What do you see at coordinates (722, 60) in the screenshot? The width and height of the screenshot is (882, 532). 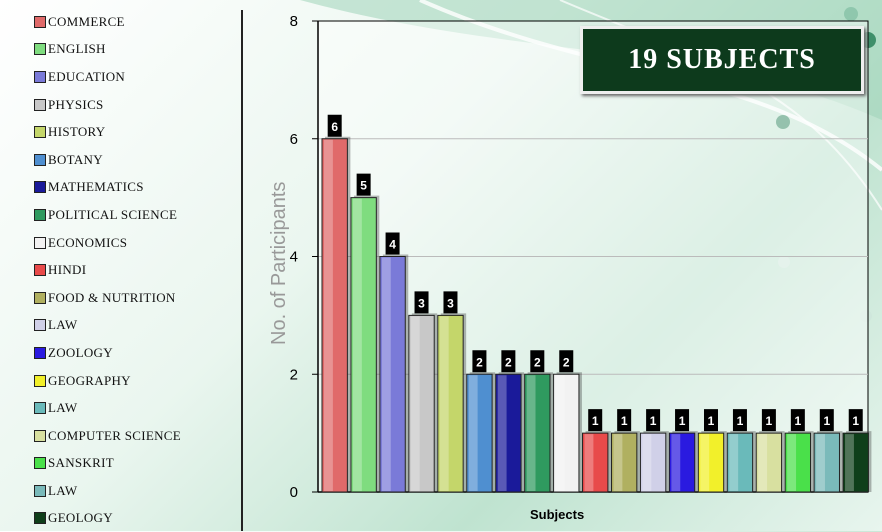 I see `chart-title: 19 SUBJECTS` at bounding box center [722, 60].